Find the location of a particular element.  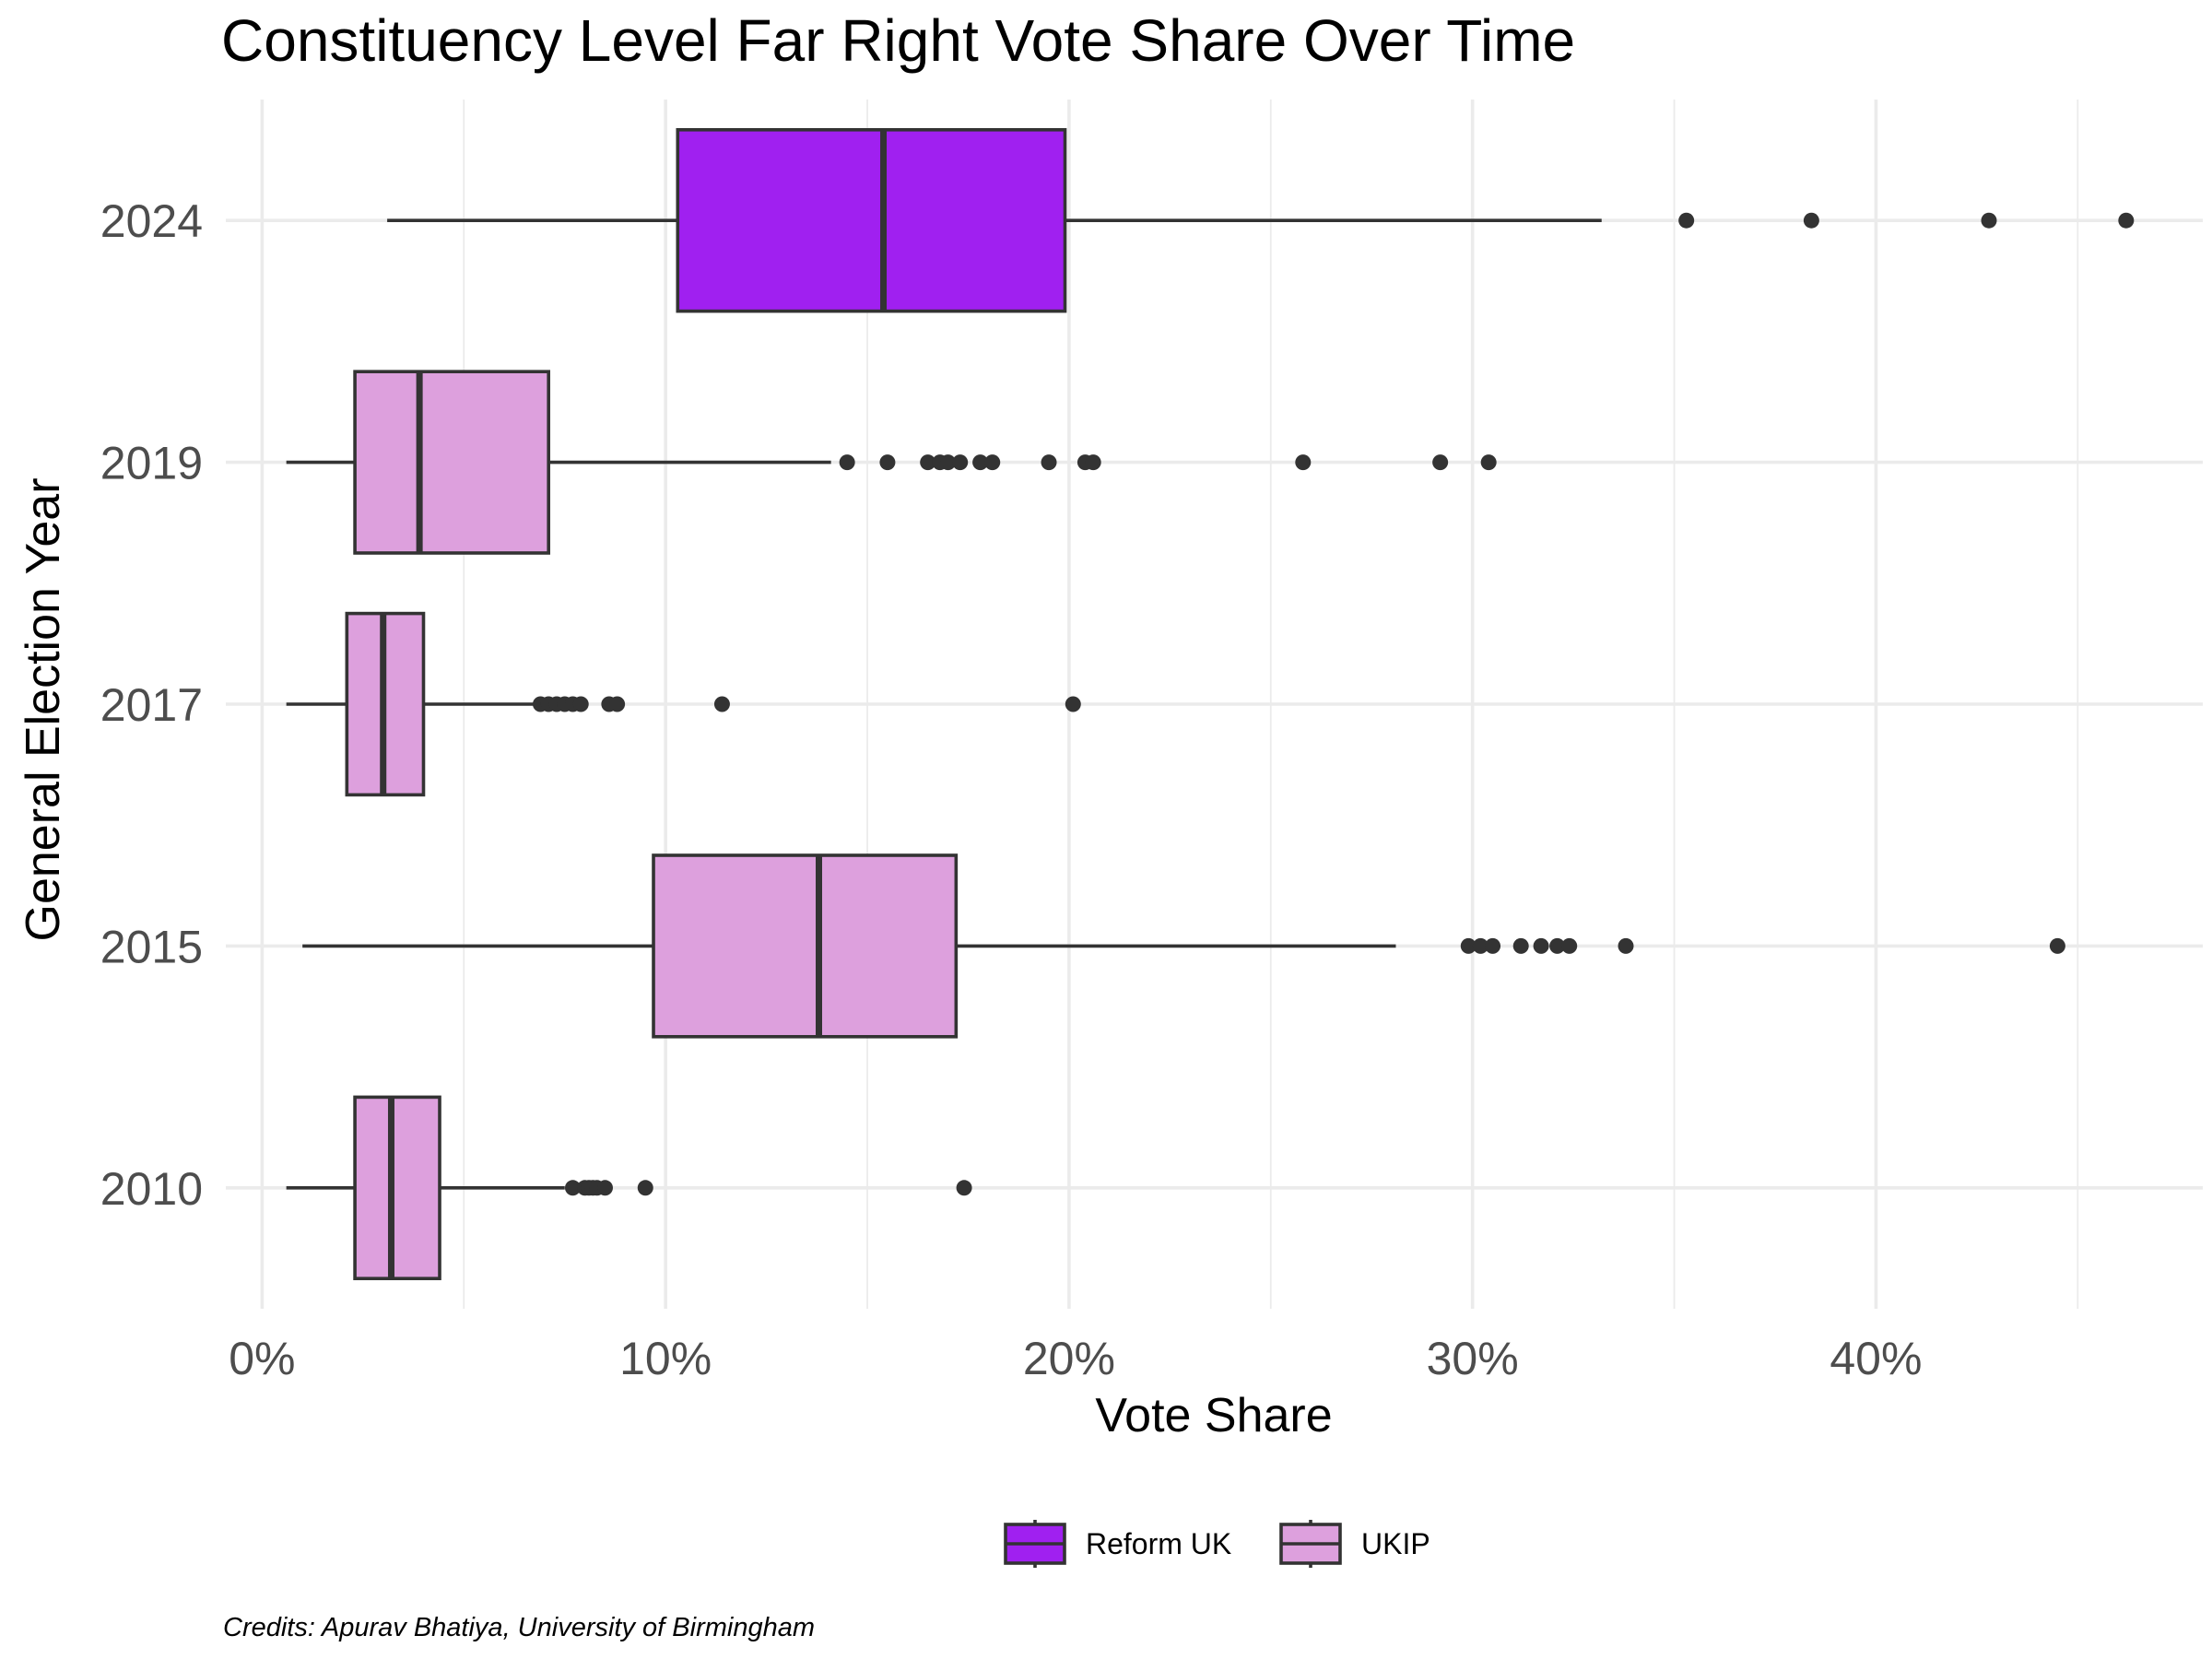

legend-key-ukip is located at coordinates (1310, 1544).